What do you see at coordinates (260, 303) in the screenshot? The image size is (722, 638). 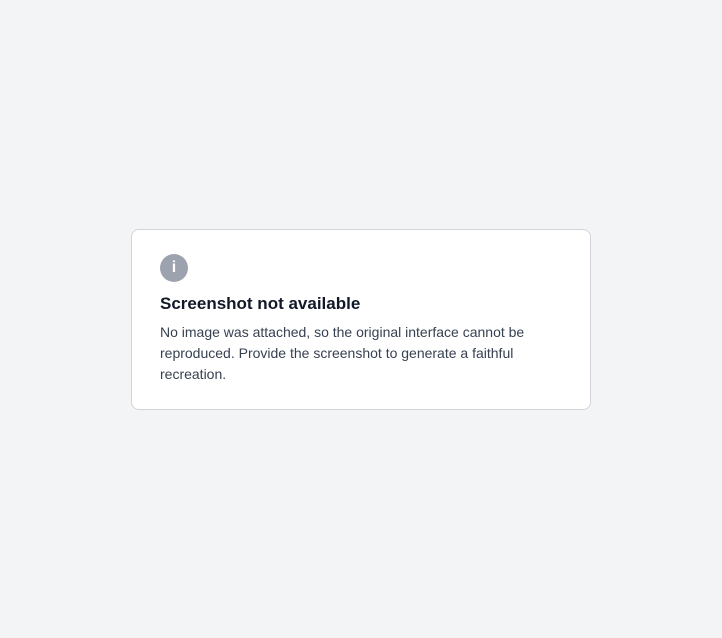 I see `notice-title: Screenshot not available` at bounding box center [260, 303].